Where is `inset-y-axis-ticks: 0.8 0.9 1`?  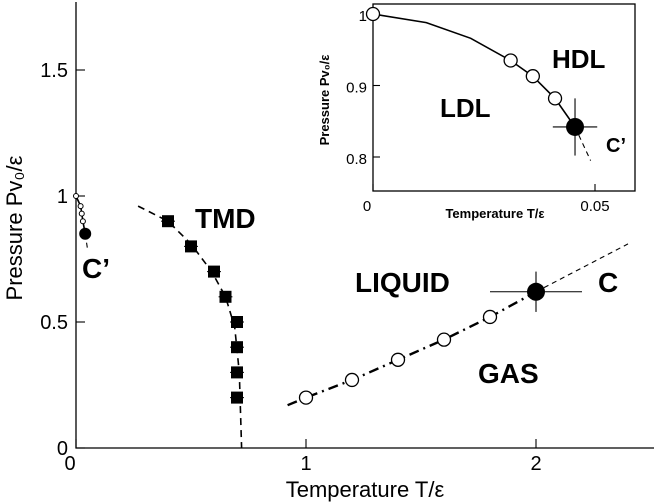 inset-y-axis-ticks: 0.8 0.9 1 is located at coordinates (363, 88).